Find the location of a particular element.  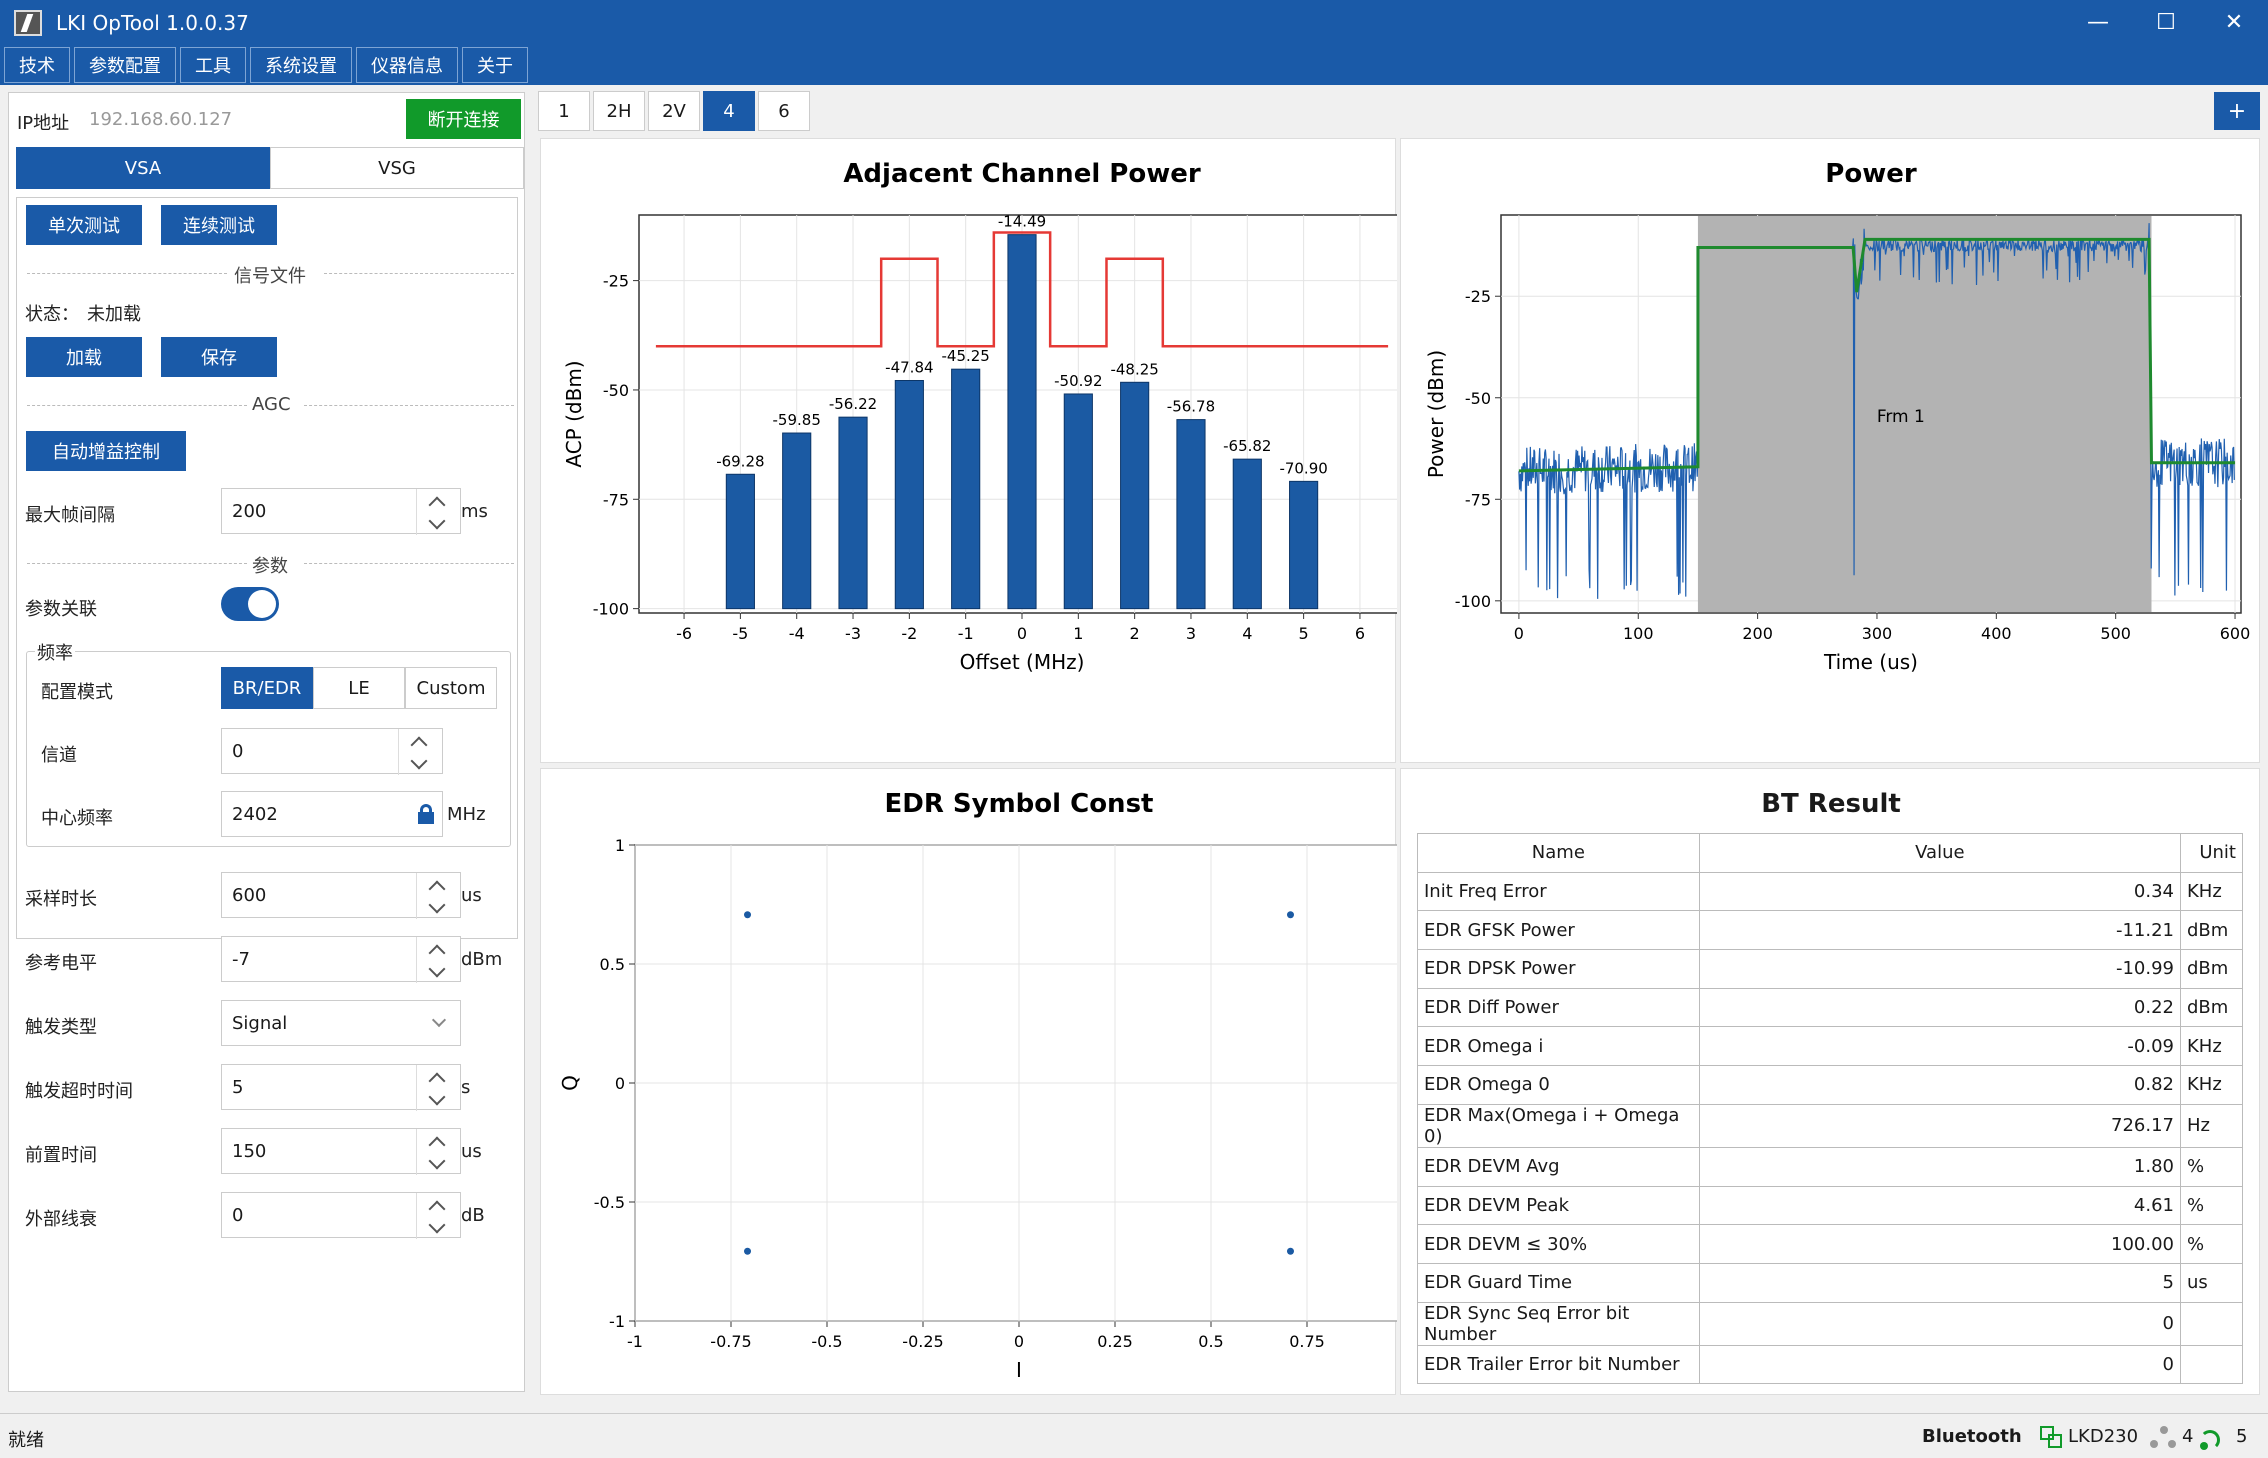

single-test-button: 单次测试 is located at coordinates (84, 225).